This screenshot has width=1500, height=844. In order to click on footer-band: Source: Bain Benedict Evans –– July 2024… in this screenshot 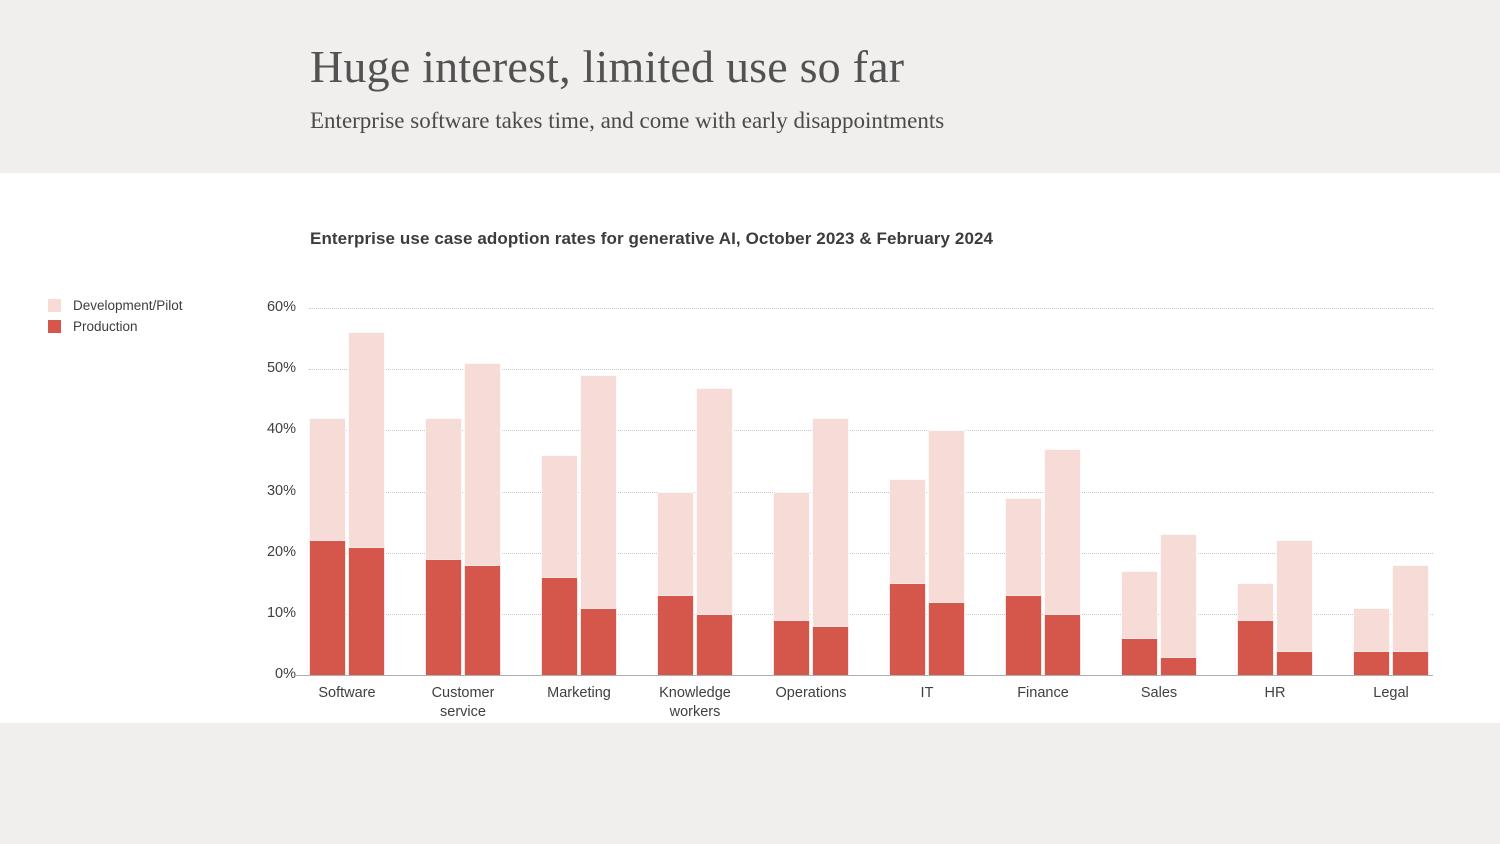, I will do `click(750, 783)`.